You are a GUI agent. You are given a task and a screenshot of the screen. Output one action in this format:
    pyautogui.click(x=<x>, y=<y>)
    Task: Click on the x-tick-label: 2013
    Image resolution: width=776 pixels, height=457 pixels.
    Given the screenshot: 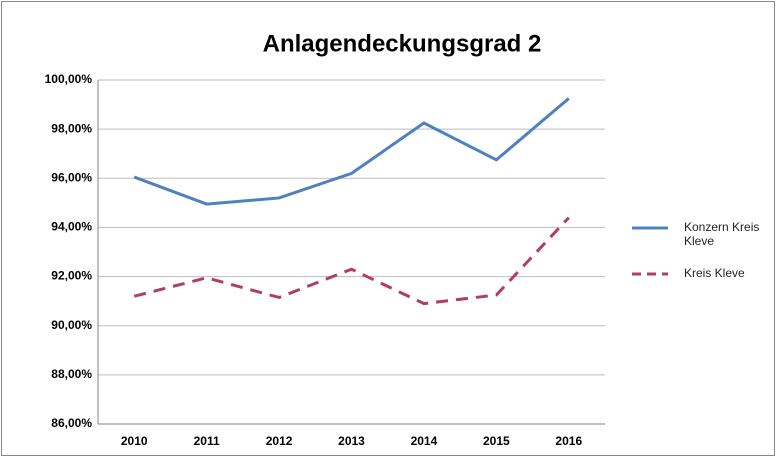 What is the action you would take?
    pyautogui.click(x=351, y=441)
    